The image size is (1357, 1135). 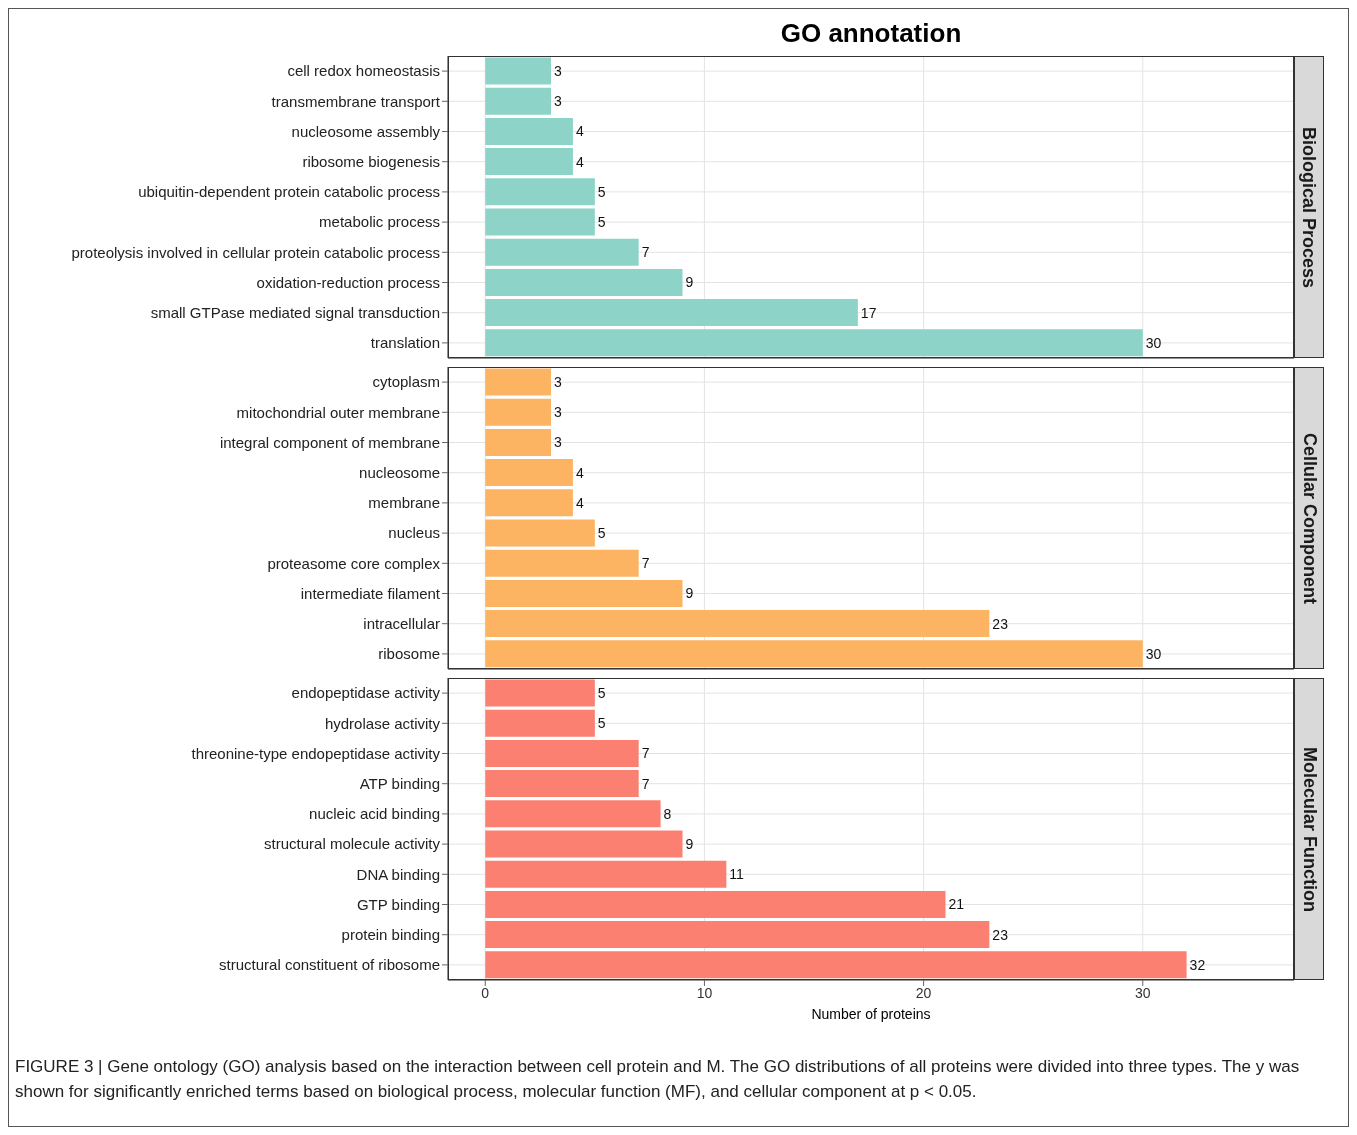 I want to click on x-tick-label: 30, so click(x=1142, y=992).